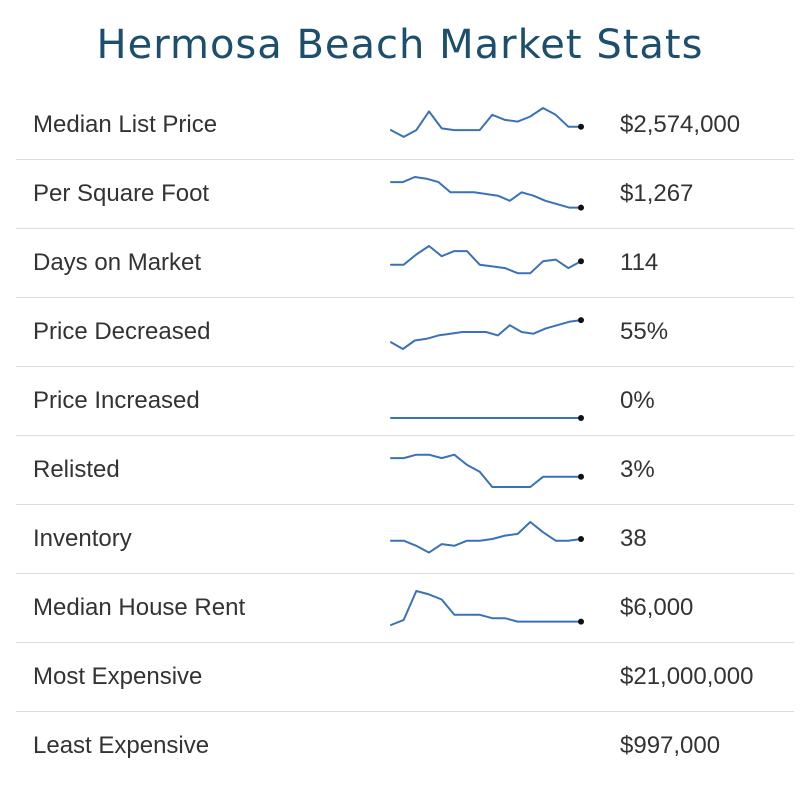 This screenshot has width=800, height=800. What do you see at coordinates (139, 607) in the screenshot?
I see `stat-label: Median House Rent` at bounding box center [139, 607].